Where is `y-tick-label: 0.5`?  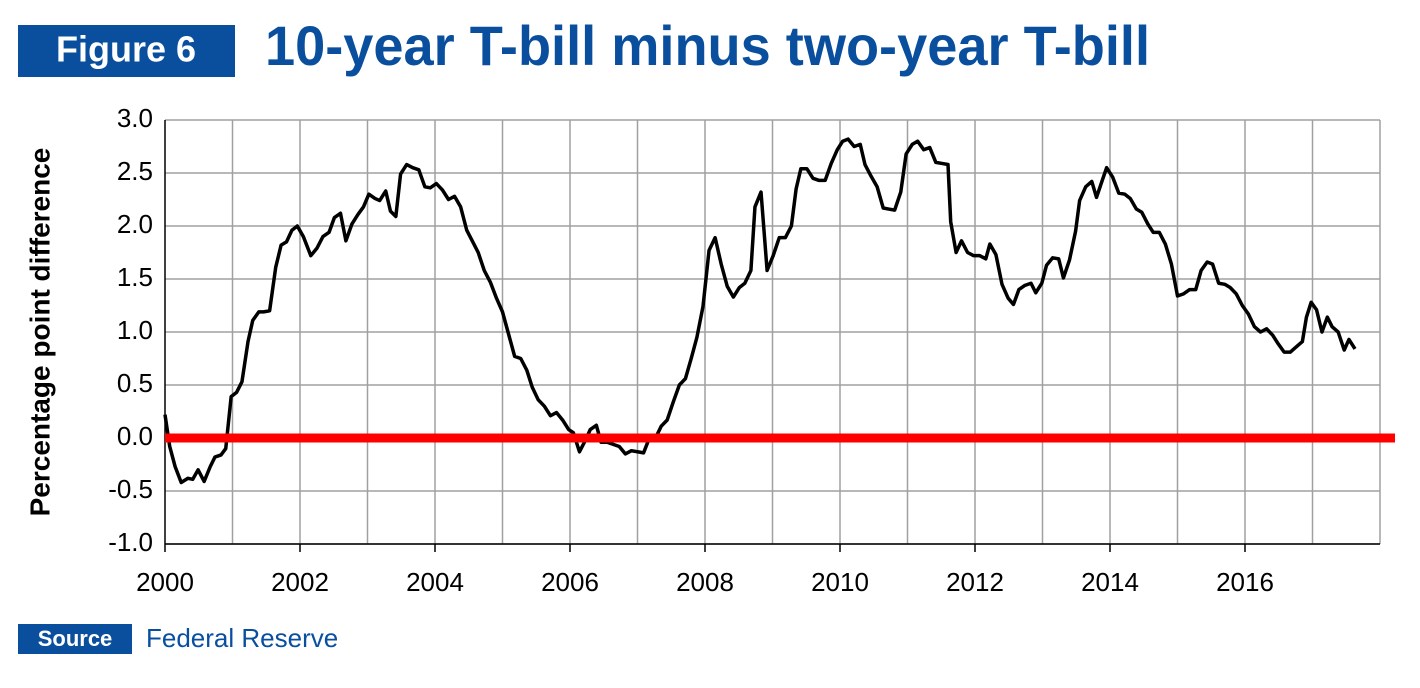
y-tick-label: 0.5 is located at coordinates (135, 383).